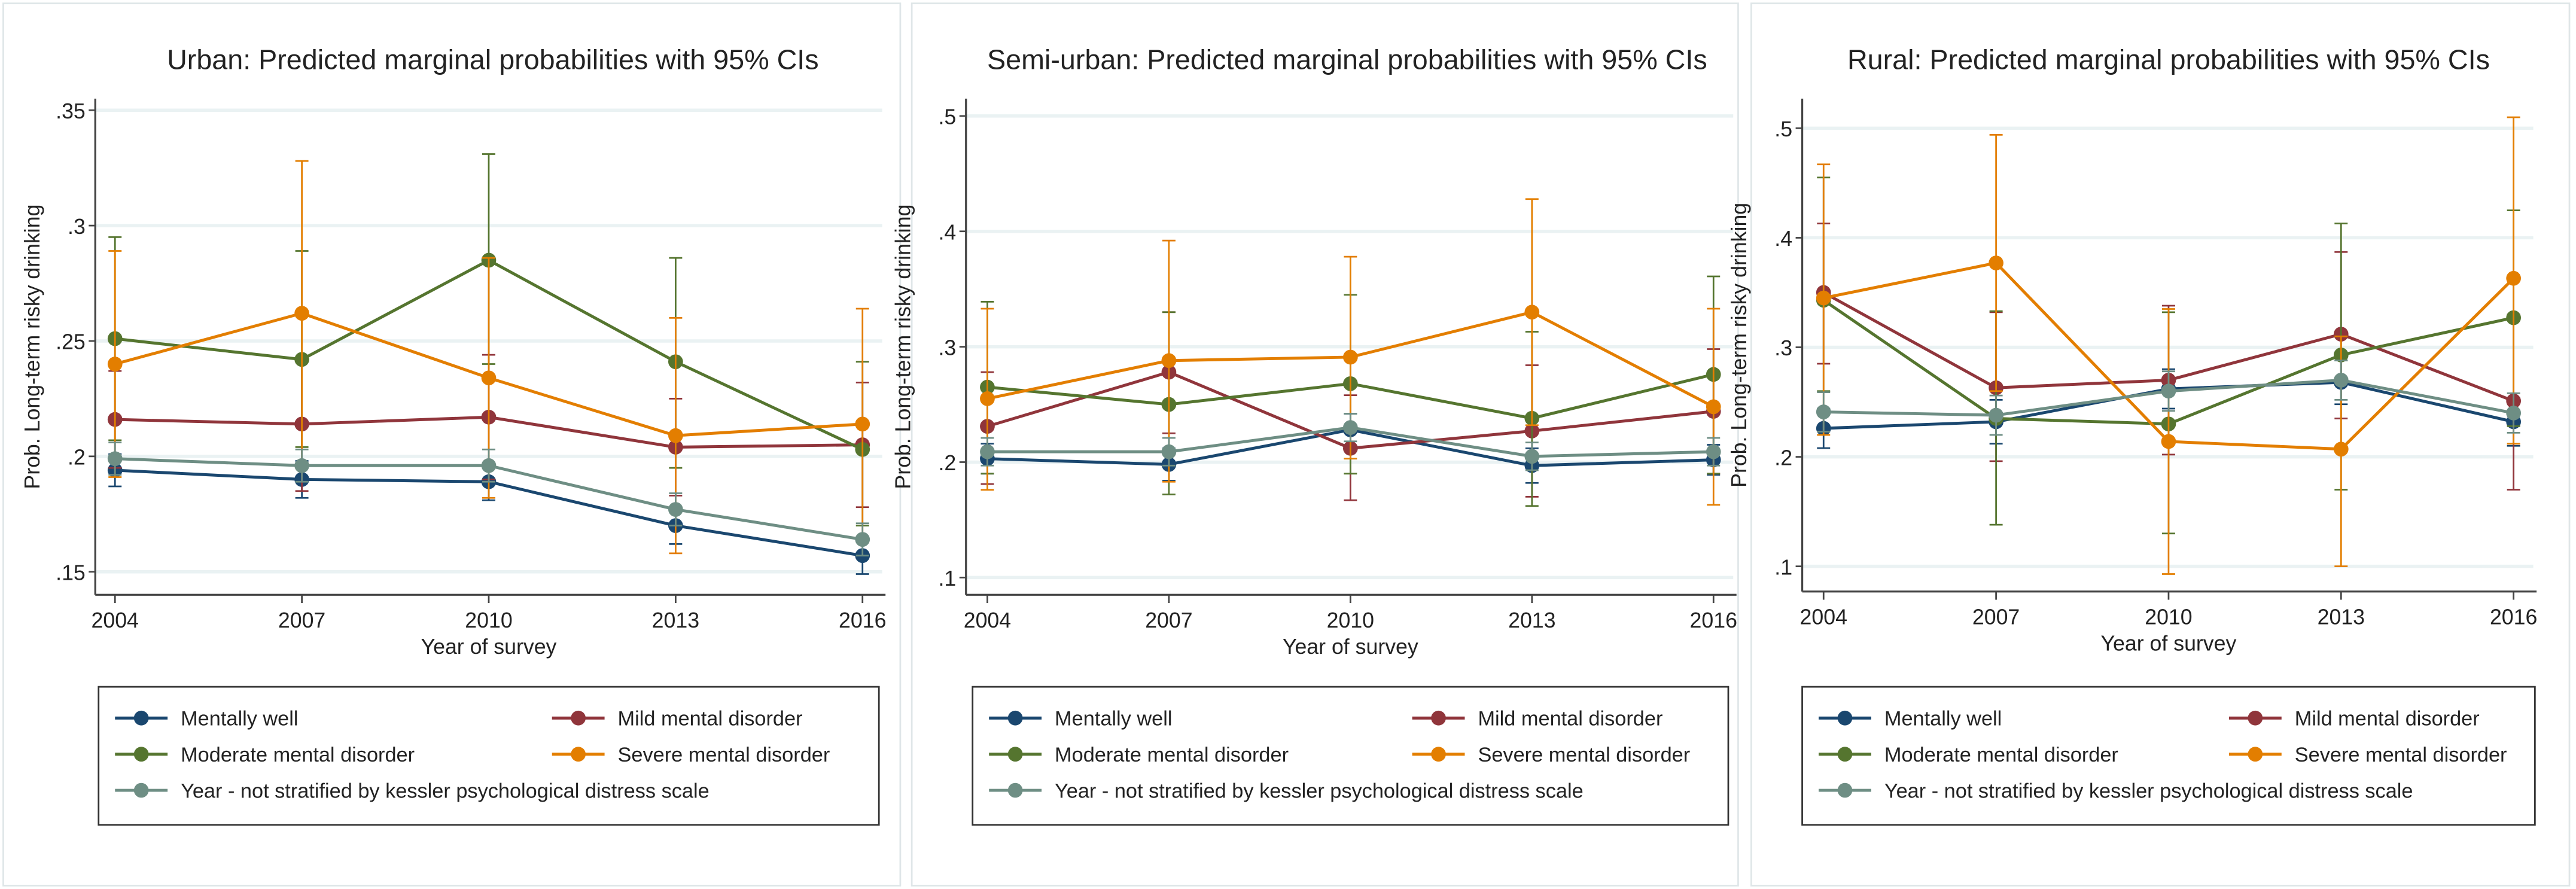 The image size is (2576, 889). Describe the element at coordinates (903, 347) in the screenshot. I see `y-axis-label: Prob. Long-term risky drinking` at that location.